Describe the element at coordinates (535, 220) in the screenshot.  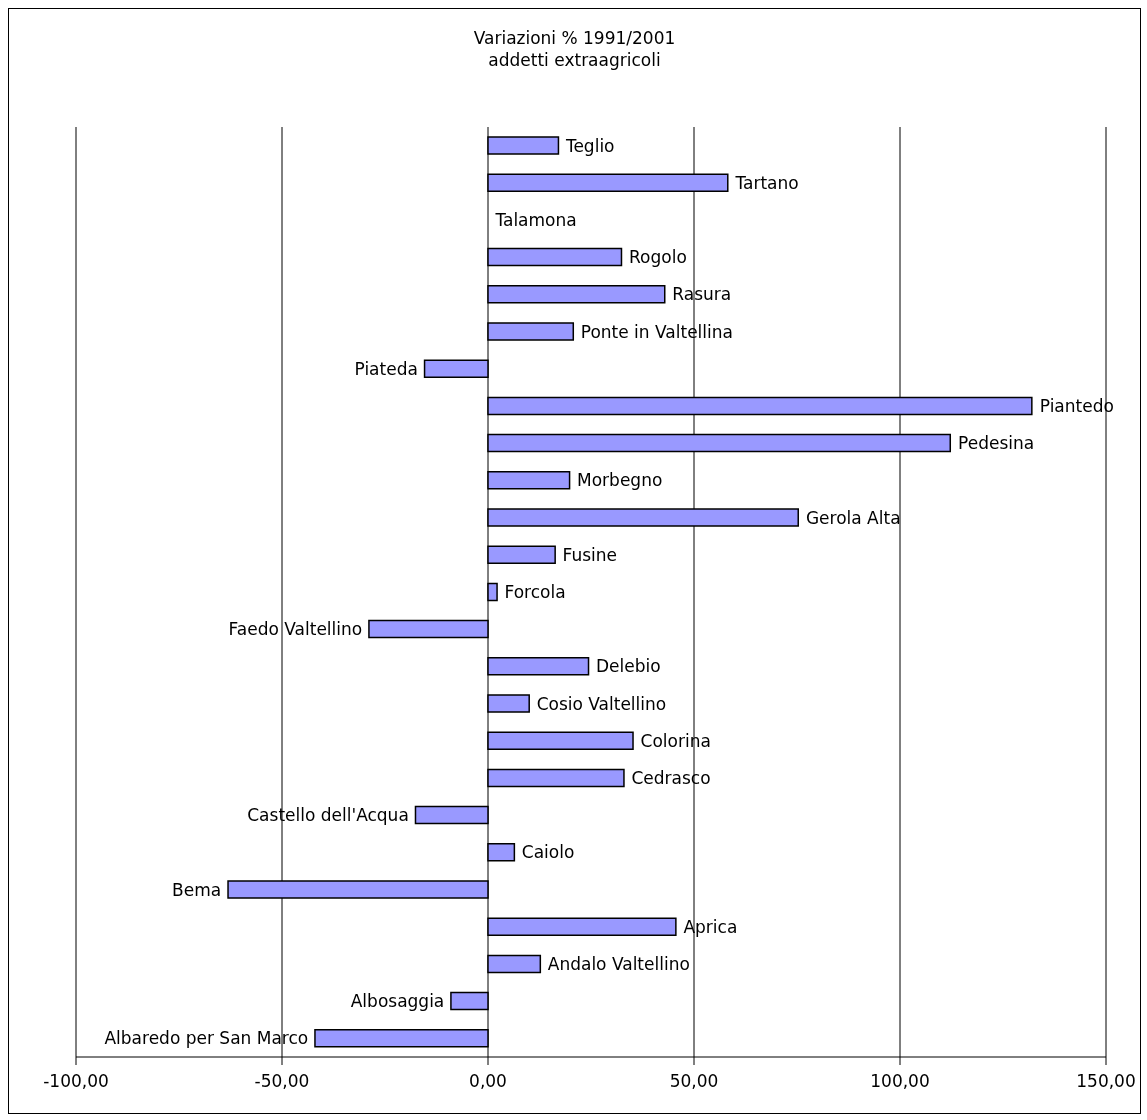
I see `y-tick-label: Talamona` at that location.